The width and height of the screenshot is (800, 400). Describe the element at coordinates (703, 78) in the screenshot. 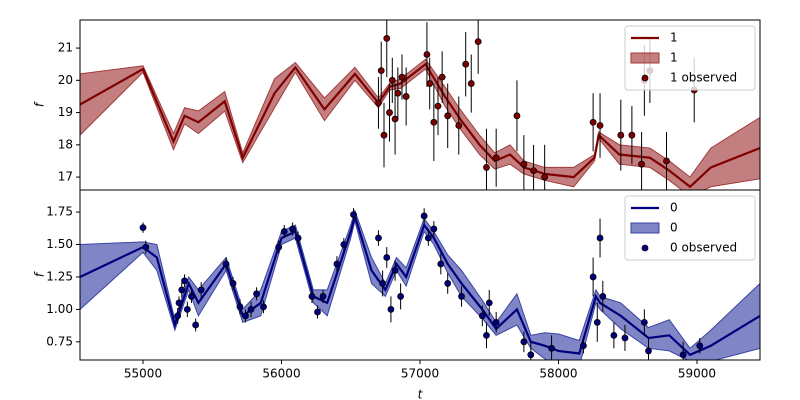

I see `legend-label: 1 observed` at that location.